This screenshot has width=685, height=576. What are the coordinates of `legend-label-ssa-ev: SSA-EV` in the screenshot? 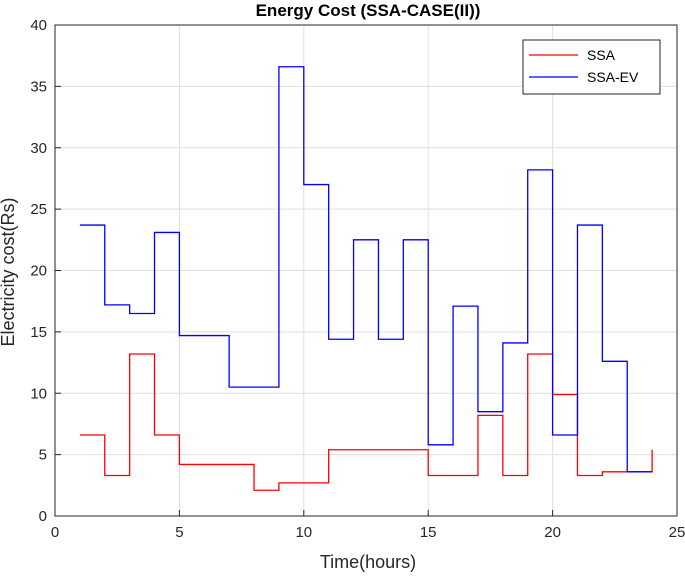 It's located at (613, 77).